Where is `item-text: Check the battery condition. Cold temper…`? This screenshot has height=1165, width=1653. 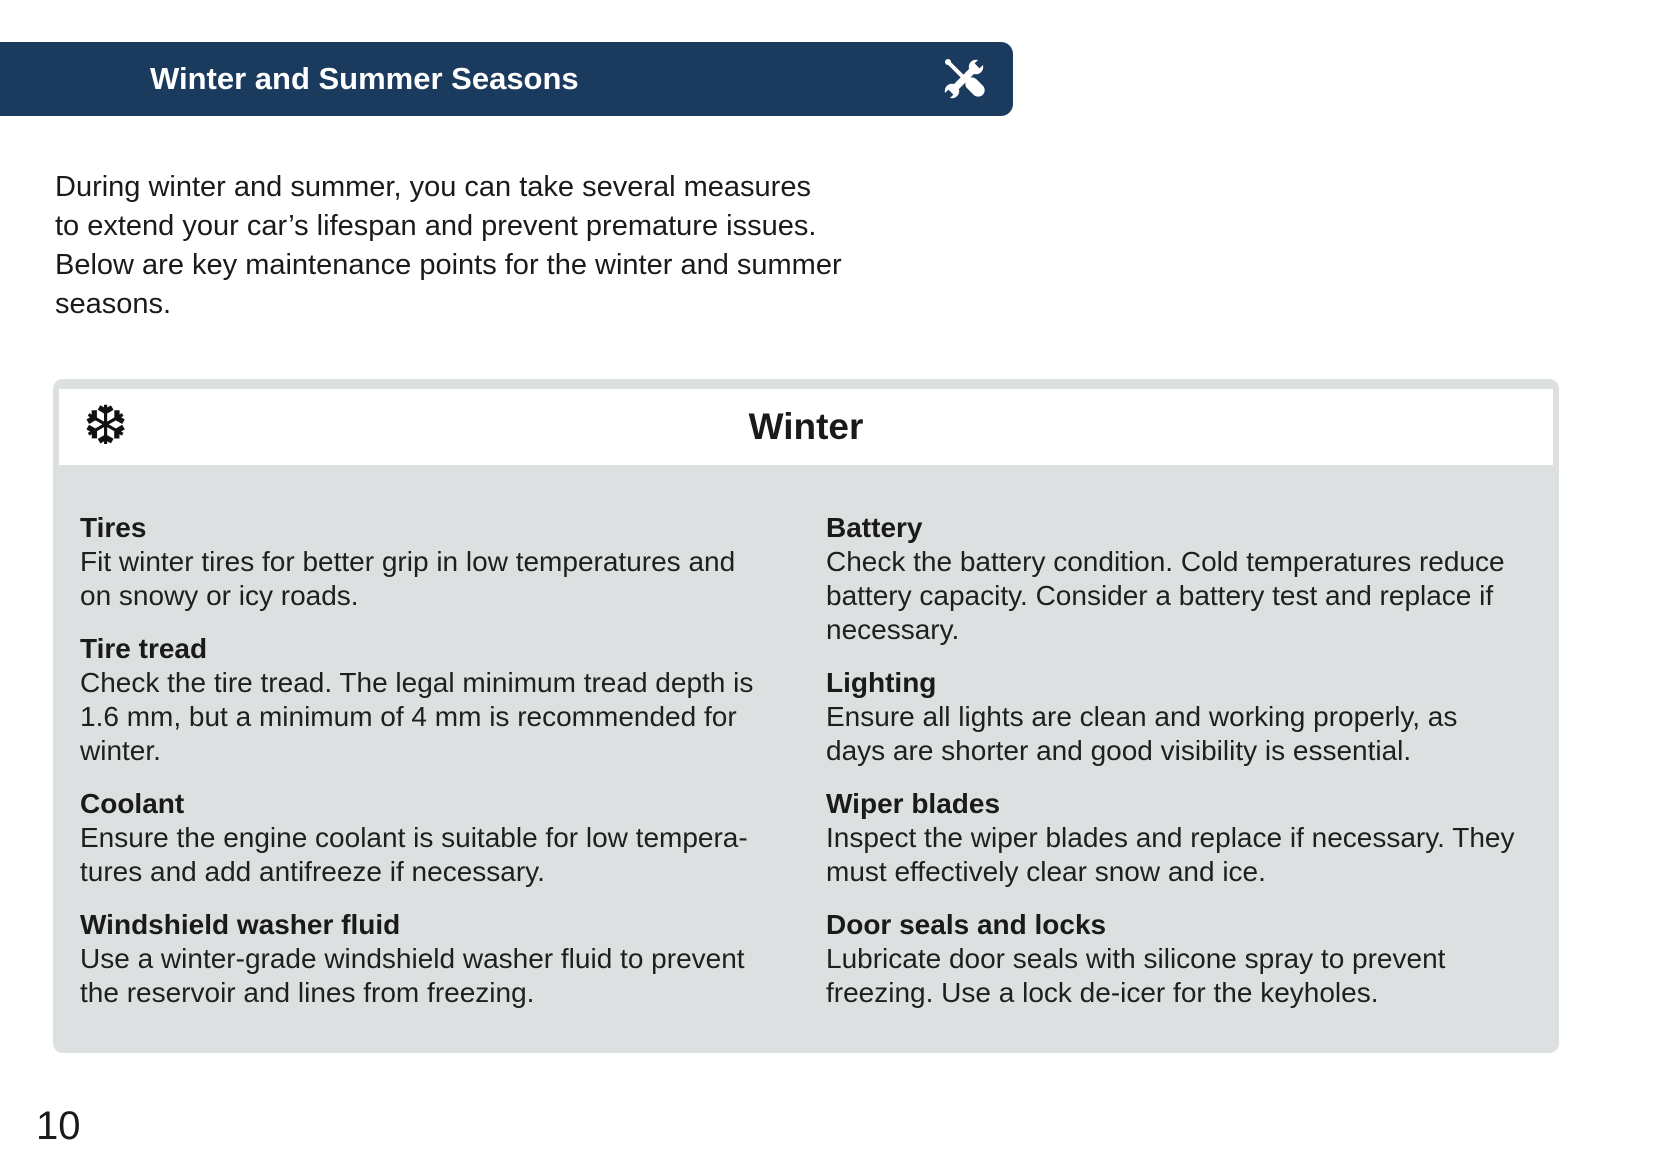 item-text: Check the battery condition. Cold temper… is located at coordinates (1165, 595).